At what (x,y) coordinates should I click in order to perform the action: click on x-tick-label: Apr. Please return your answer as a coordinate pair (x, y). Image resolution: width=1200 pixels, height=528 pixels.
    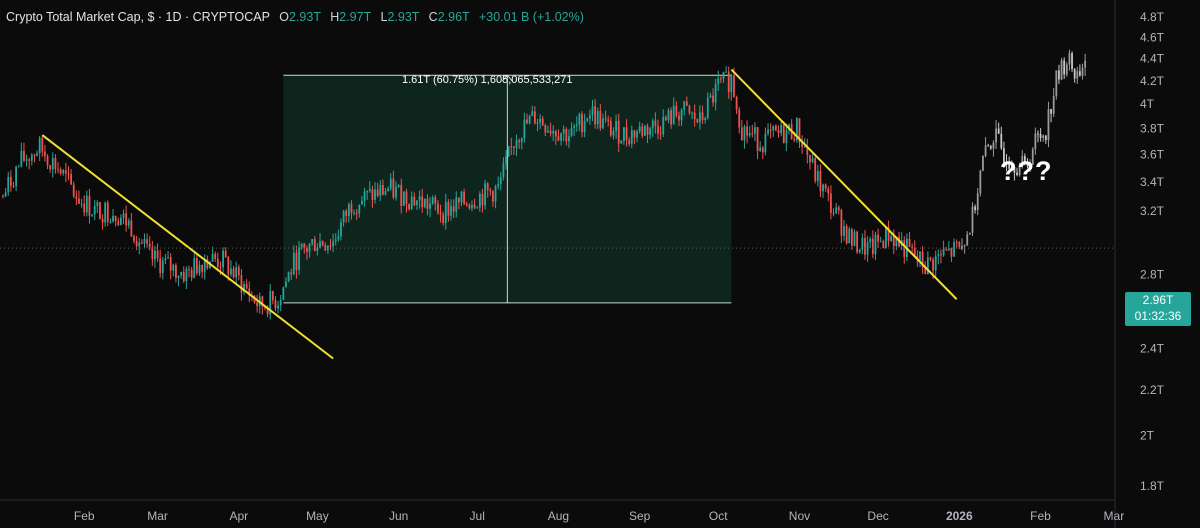
    Looking at the image, I should click on (238, 516).